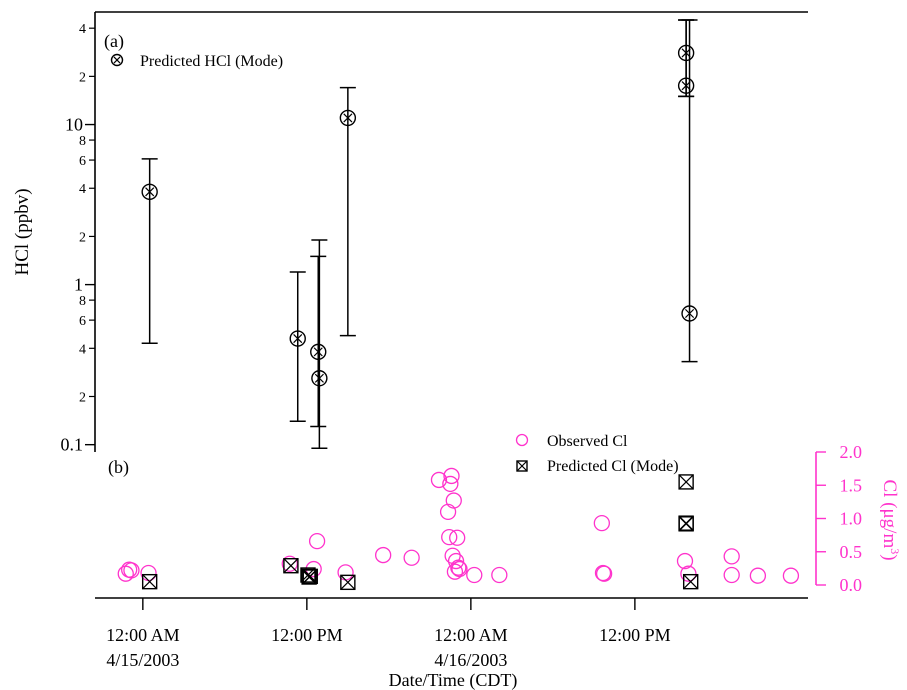 The width and height of the screenshot is (907, 690). I want to click on y-b-tick-label: 1.5, so click(851, 485).